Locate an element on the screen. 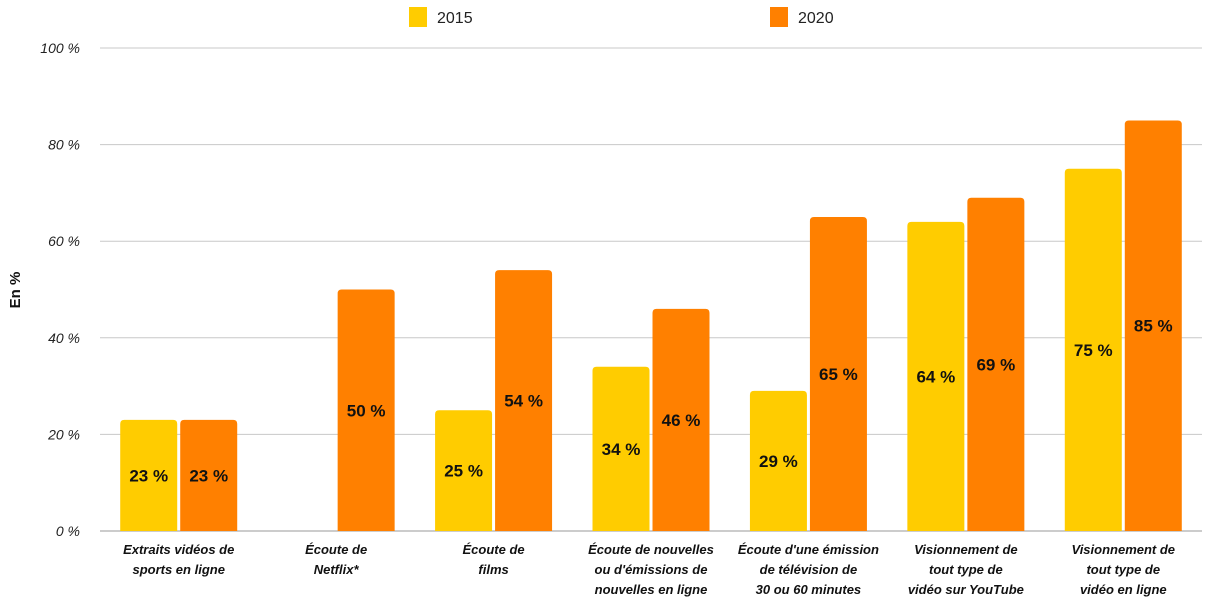 Image resolution: width=1212 pixels, height=602 pixels. y-tick-label: 20 % is located at coordinates (63, 434).